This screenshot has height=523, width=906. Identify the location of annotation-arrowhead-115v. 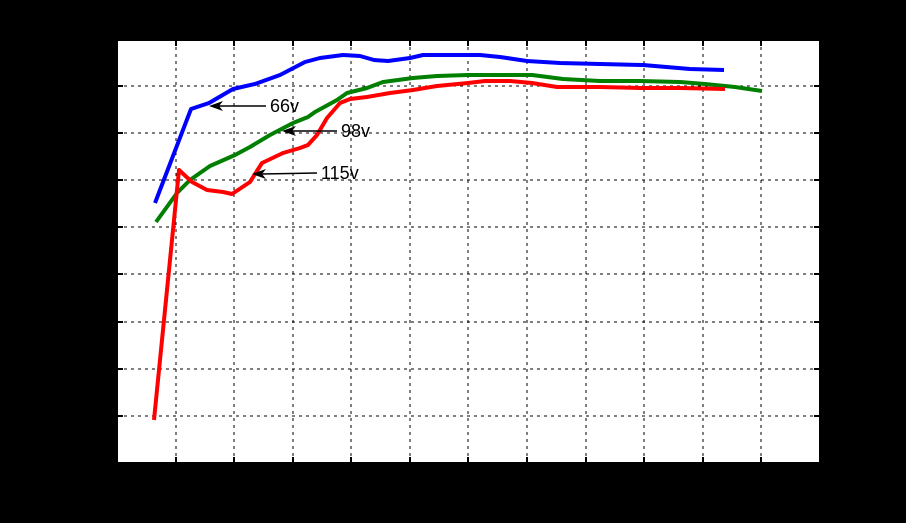
(259, 174).